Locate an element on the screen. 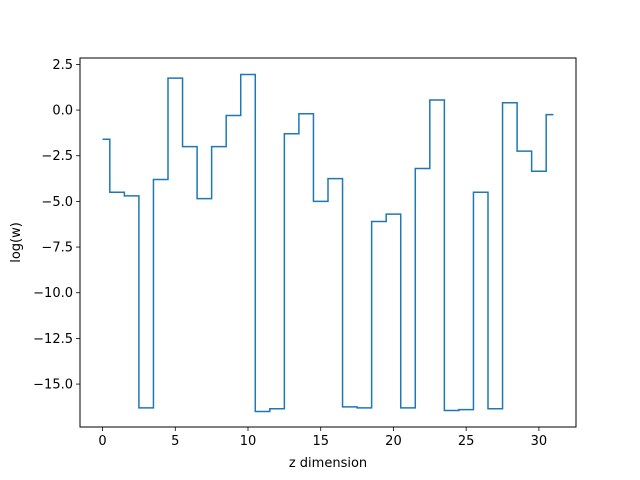  y-tick-label: 2.5 is located at coordinates (62, 65).